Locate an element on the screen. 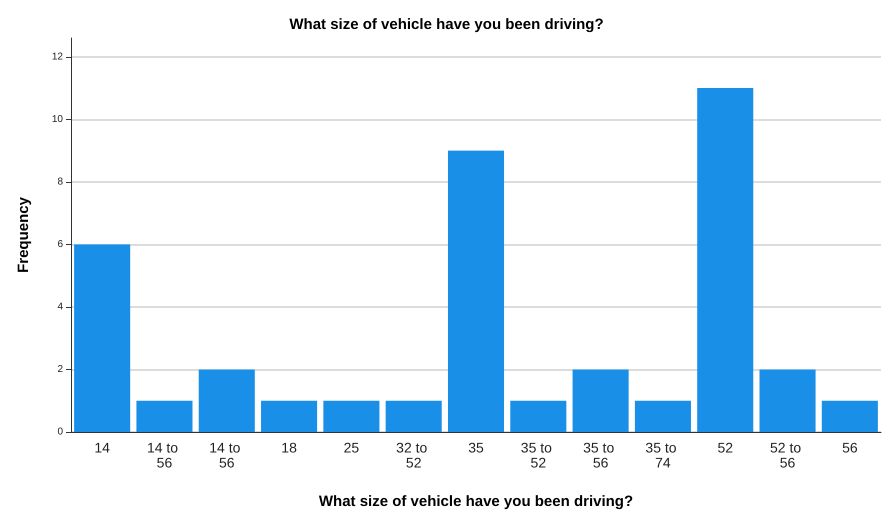  x-tick-label: 52 is located at coordinates (725, 448).